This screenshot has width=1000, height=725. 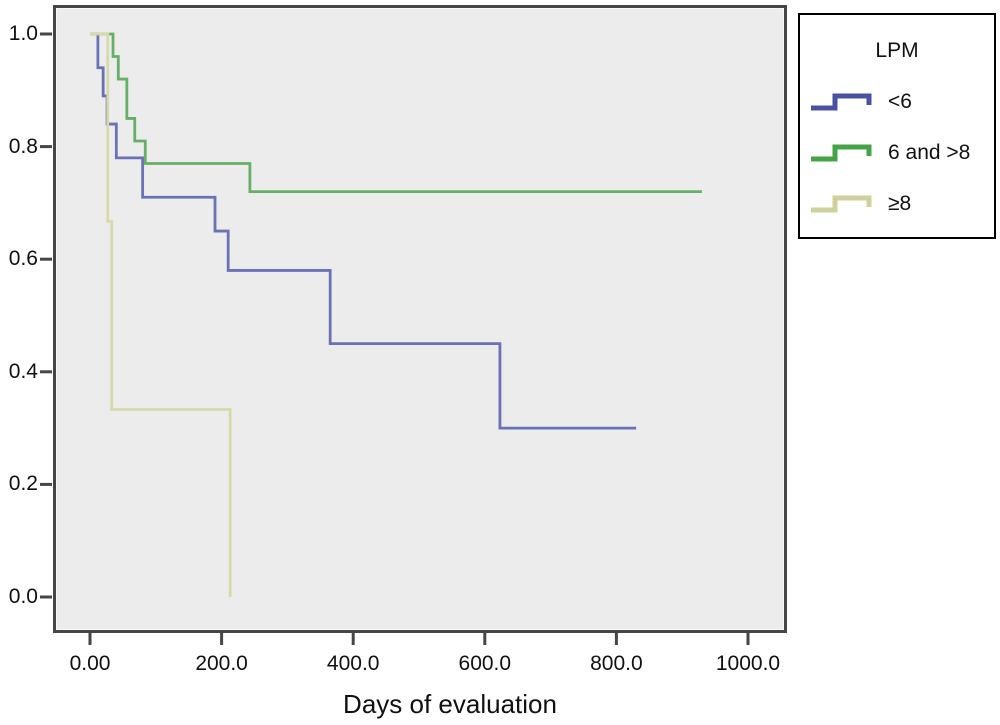 I want to click on y-tick-label: 0.8, so click(x=23, y=146).